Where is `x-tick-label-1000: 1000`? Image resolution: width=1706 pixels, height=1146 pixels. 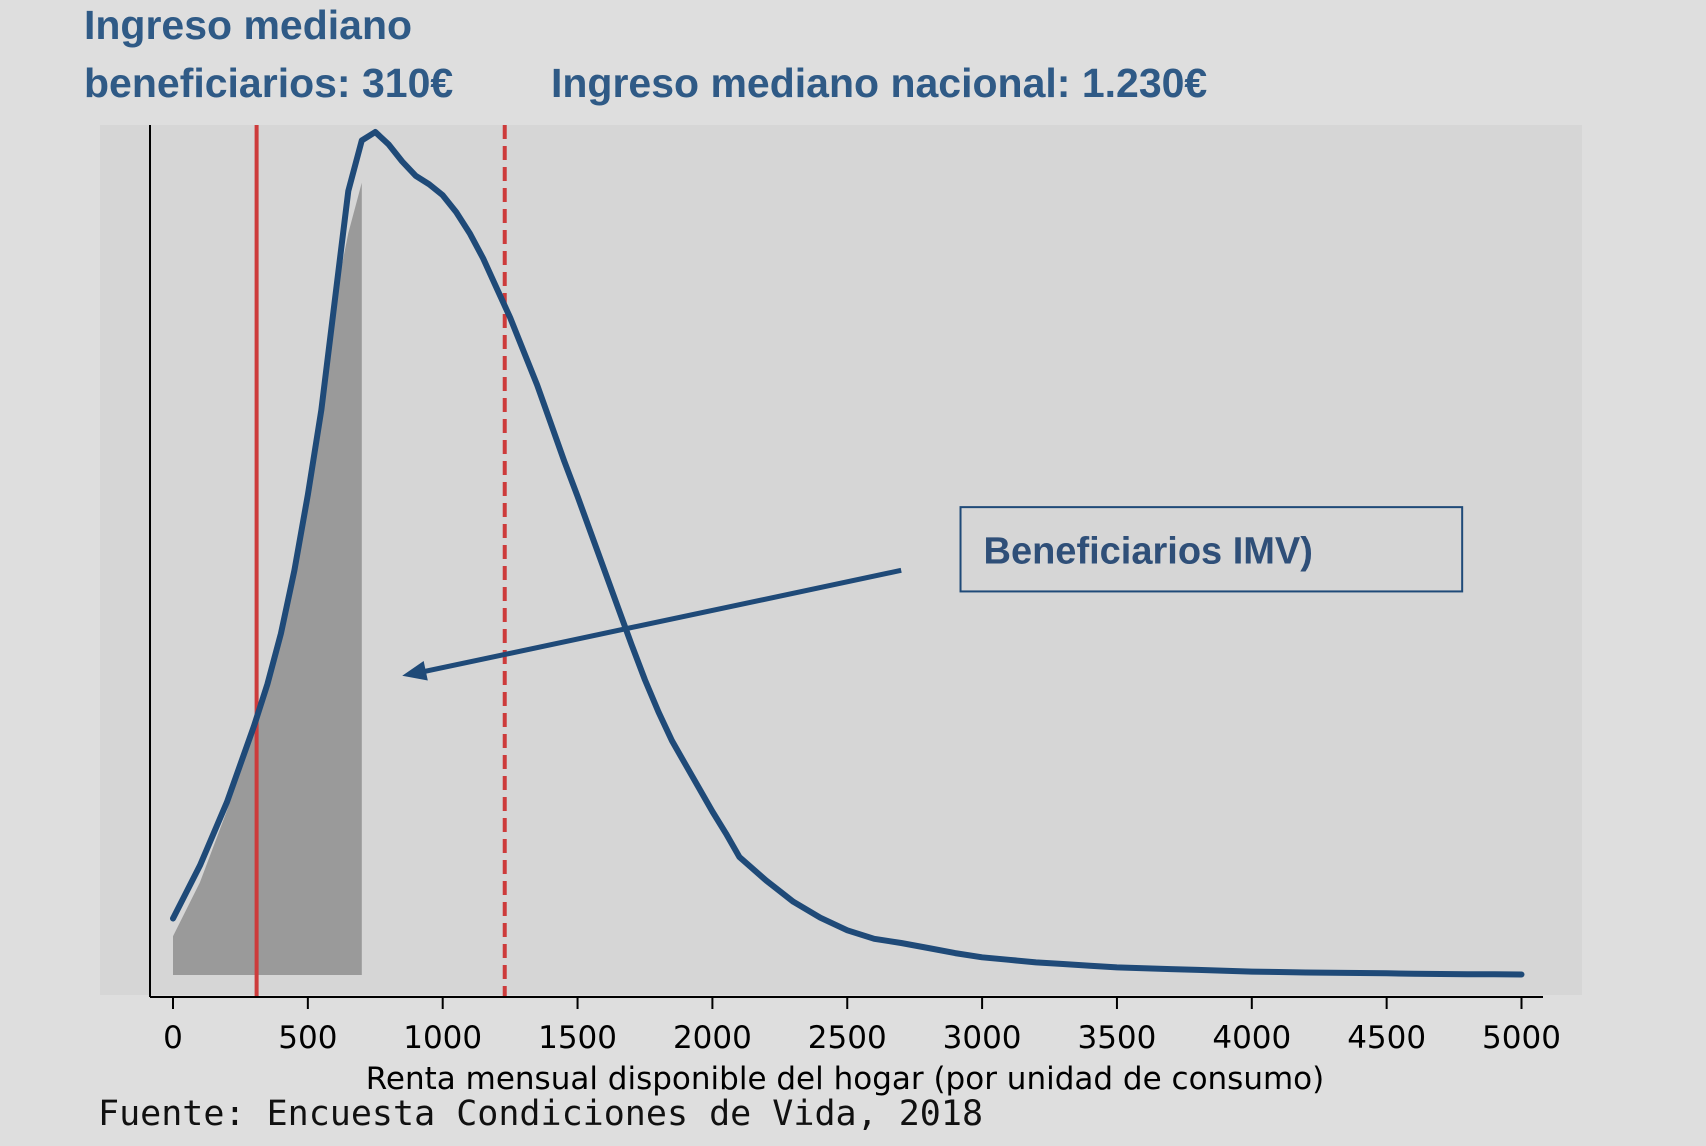
x-tick-label-1000: 1000 is located at coordinates (442, 1038).